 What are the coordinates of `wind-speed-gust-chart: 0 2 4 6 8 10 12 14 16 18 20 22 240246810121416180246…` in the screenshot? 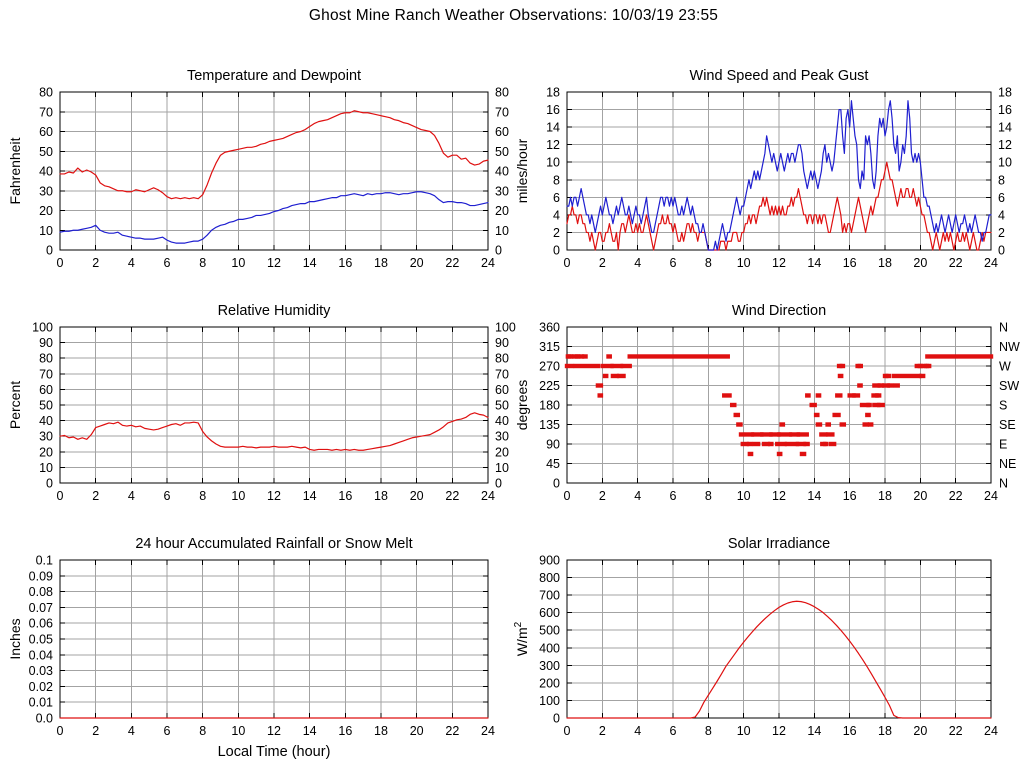 It's located at (763, 169).